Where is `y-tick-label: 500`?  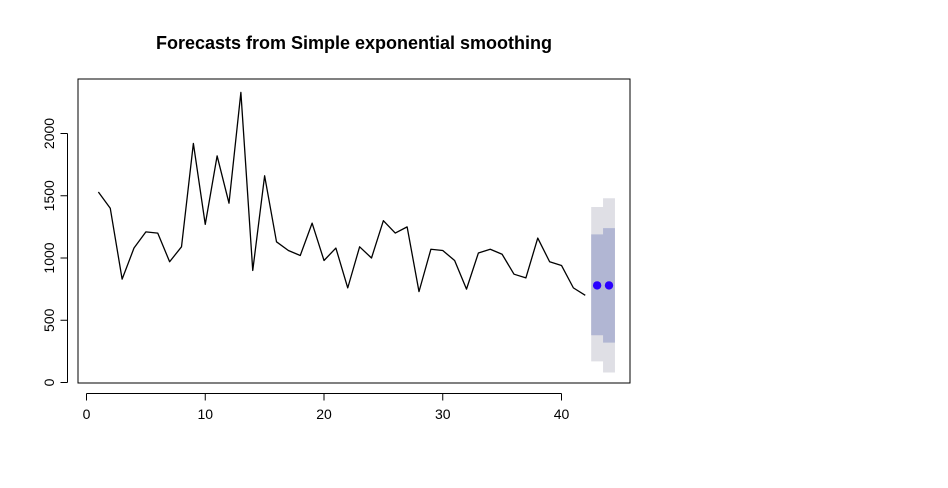 y-tick-label: 500 is located at coordinates (49, 320).